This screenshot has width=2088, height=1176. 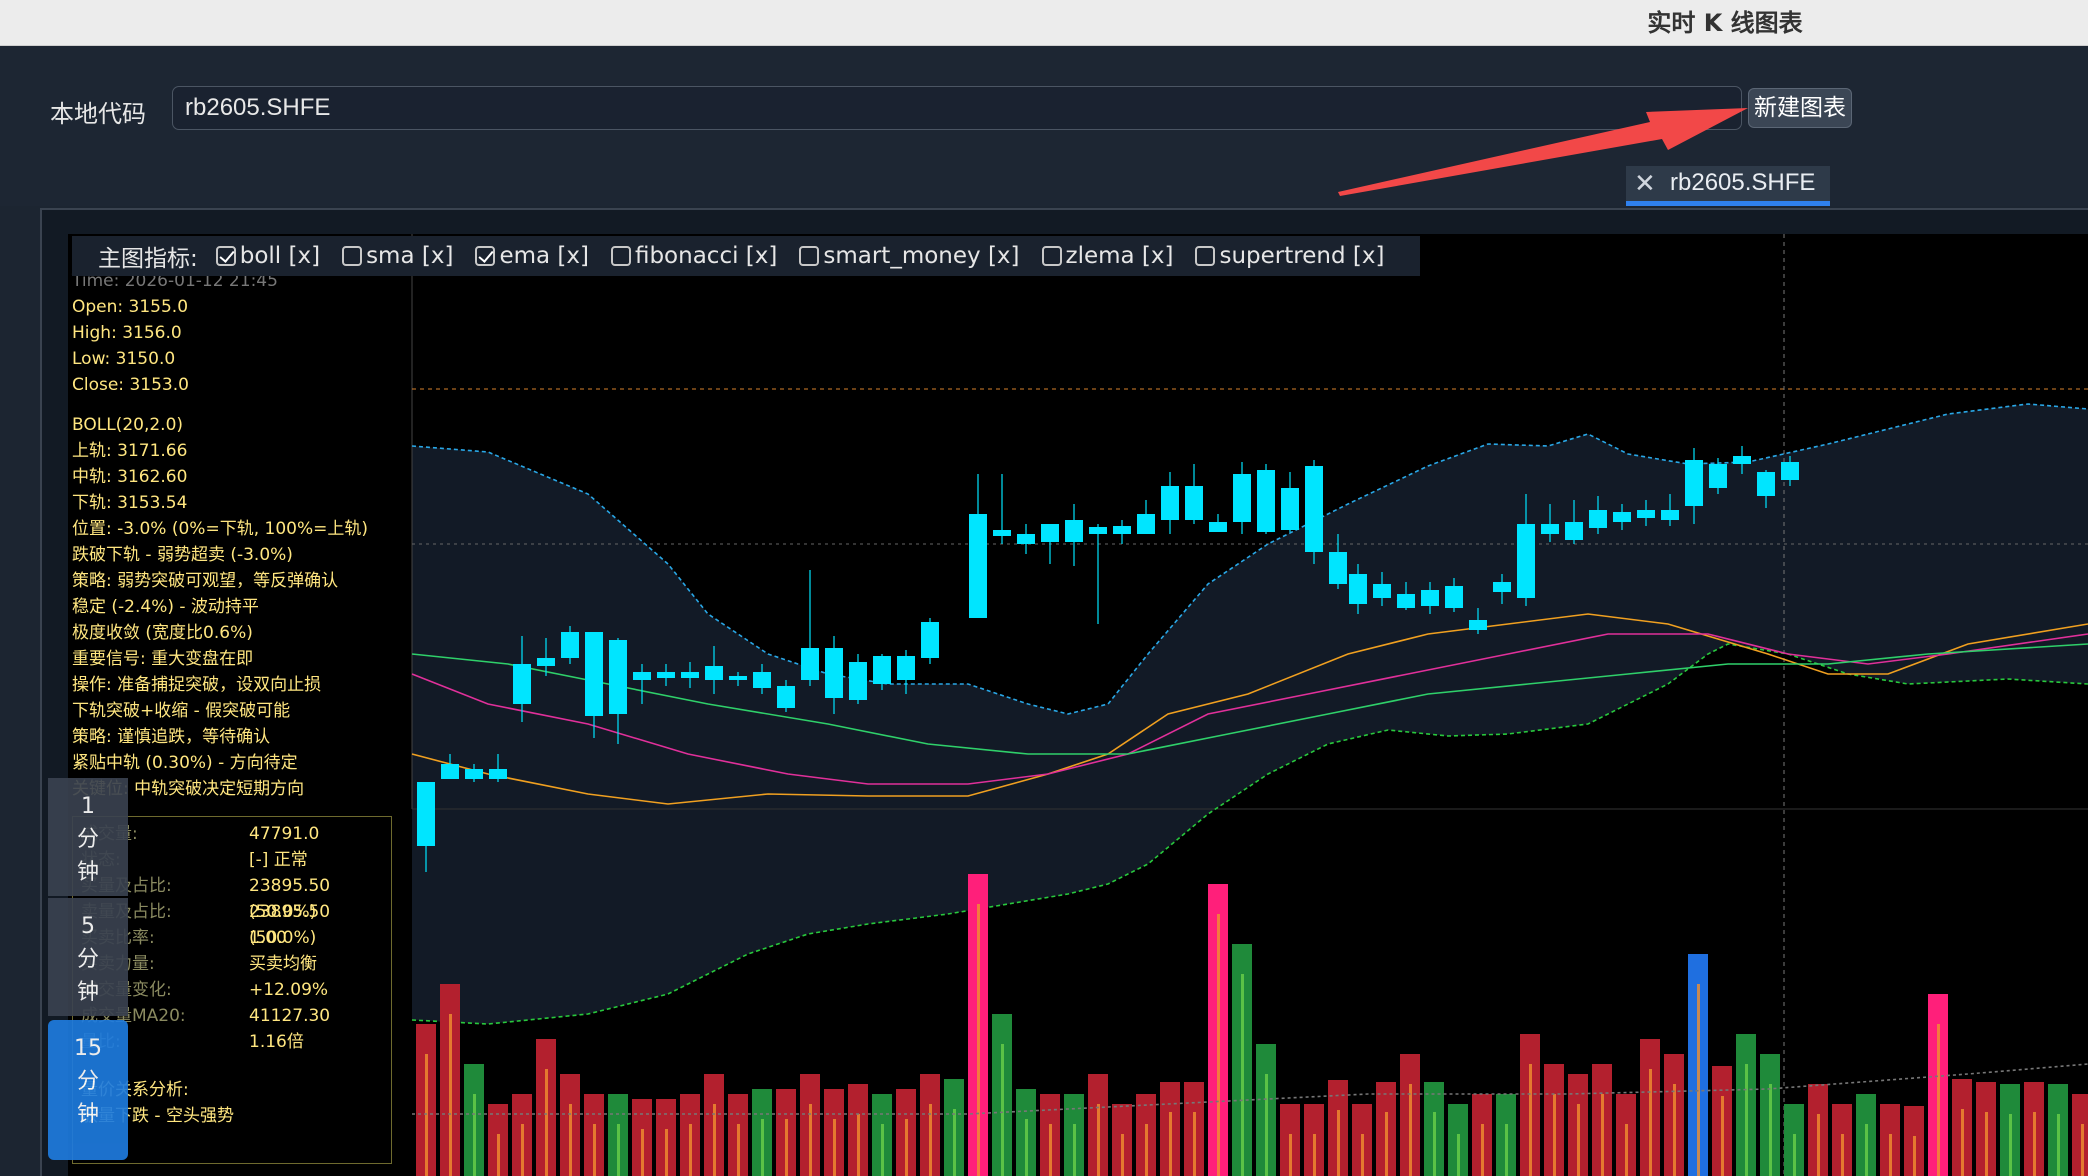 What do you see at coordinates (706, 256) in the screenshot?
I see `indicator-label: fibonacci [x]` at bounding box center [706, 256].